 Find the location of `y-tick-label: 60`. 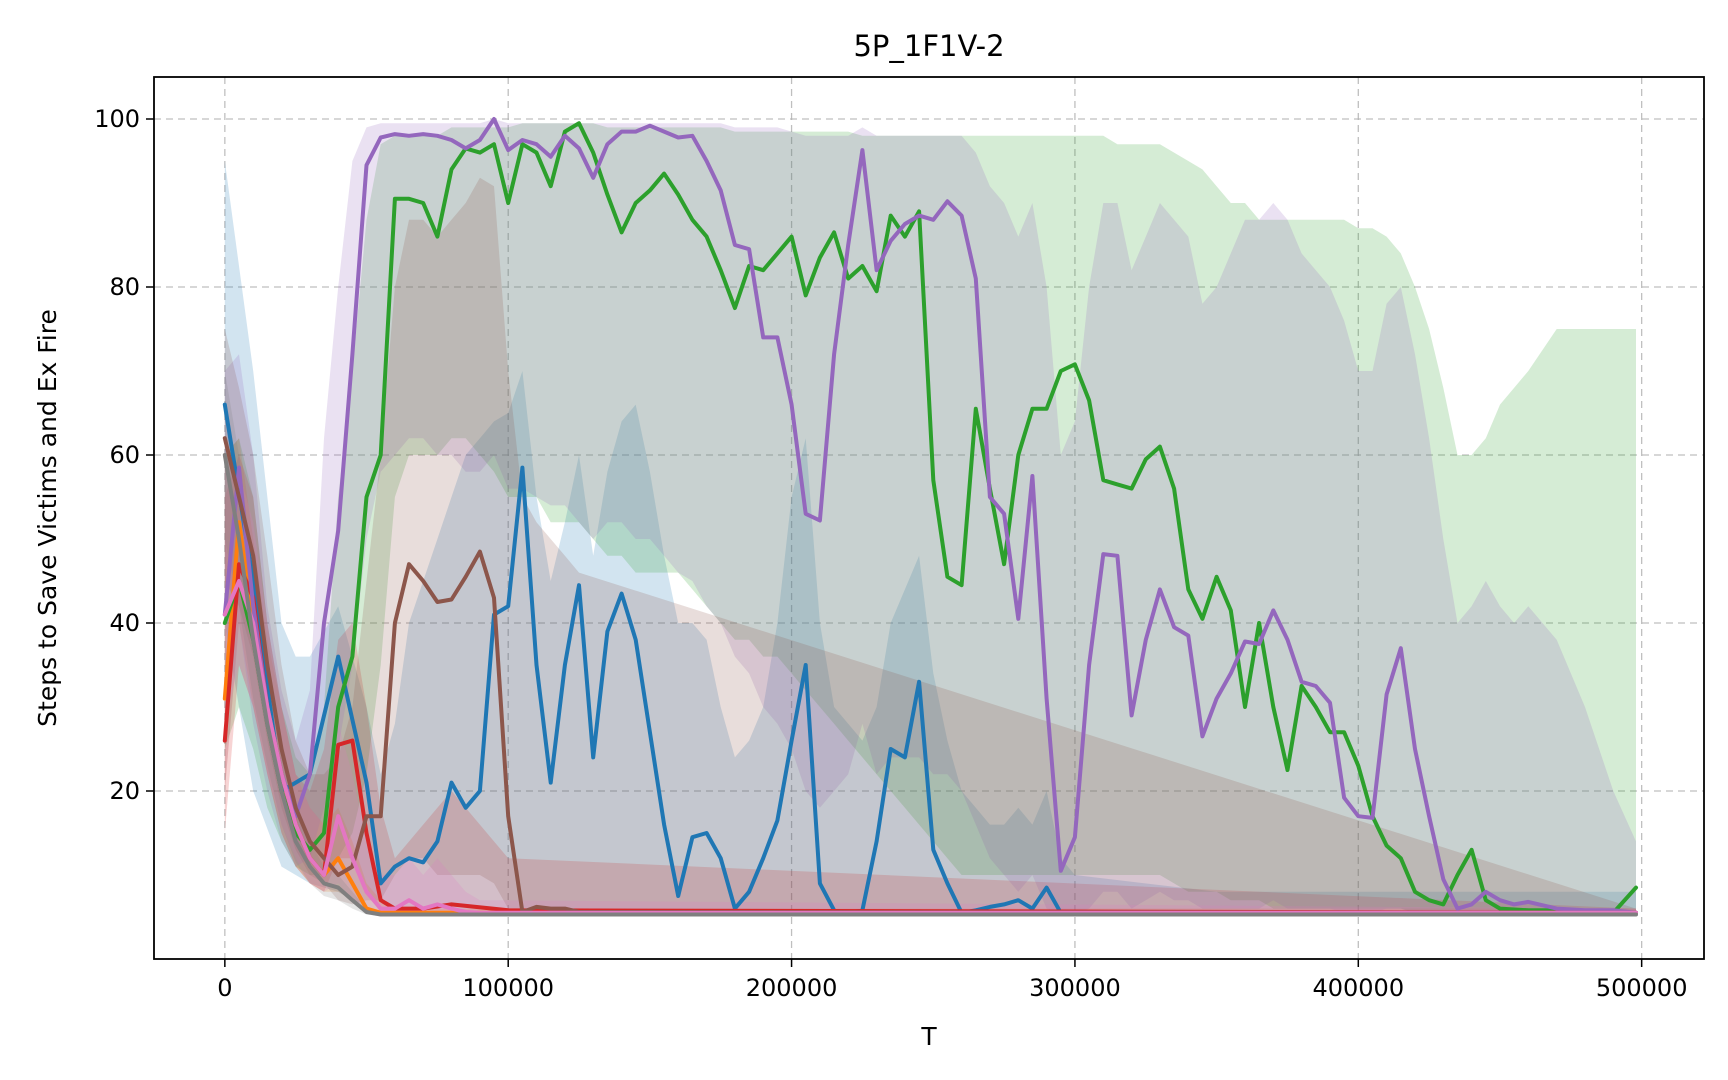

y-tick-label: 60 is located at coordinates (124, 455).